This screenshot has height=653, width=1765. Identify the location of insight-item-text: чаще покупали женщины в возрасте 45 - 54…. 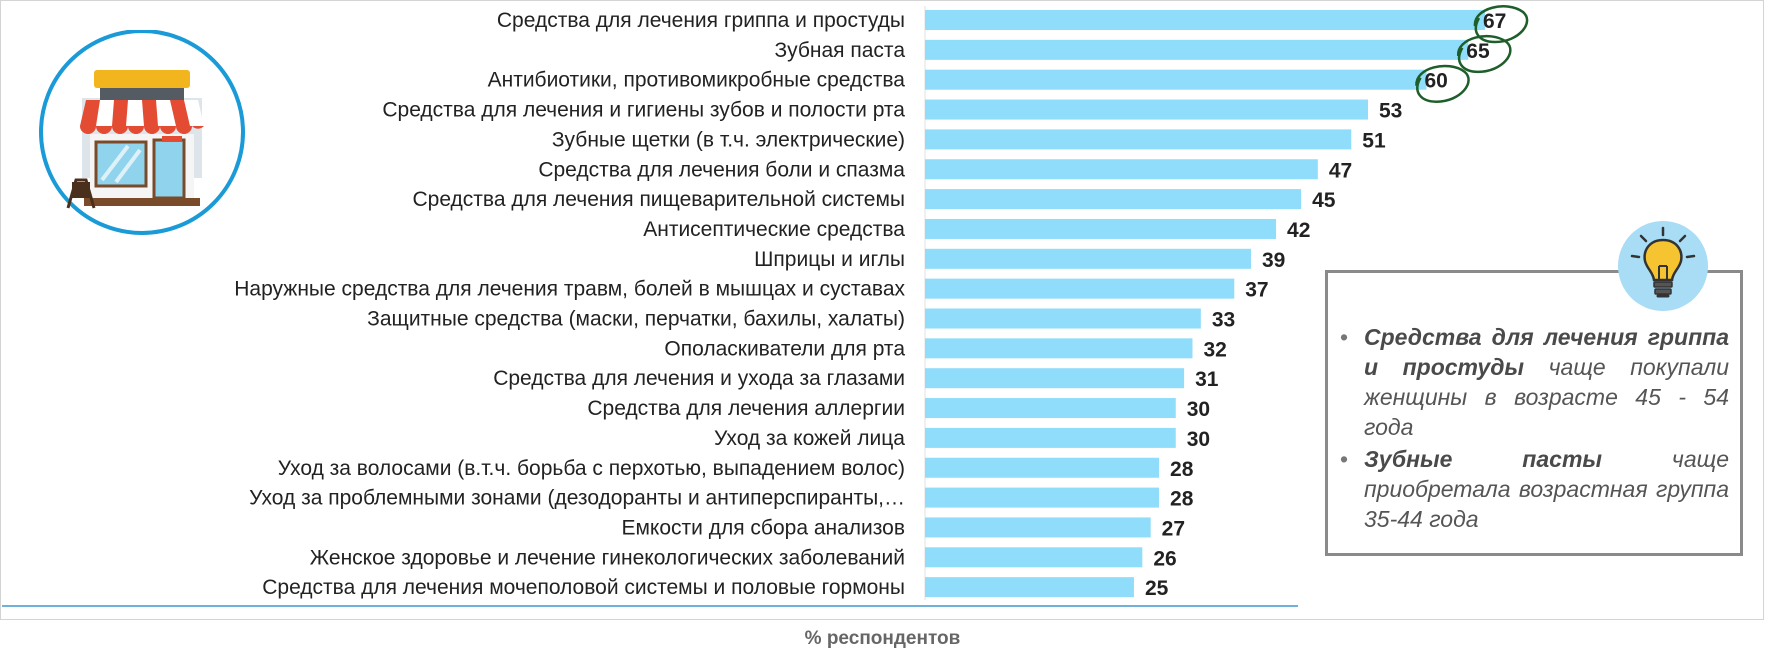
(1546, 397).